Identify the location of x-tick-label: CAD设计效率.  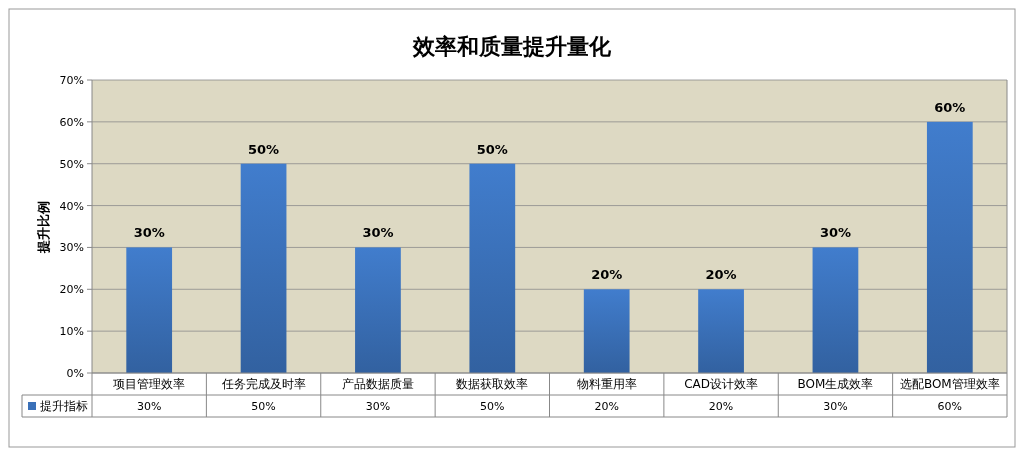
(721, 384).